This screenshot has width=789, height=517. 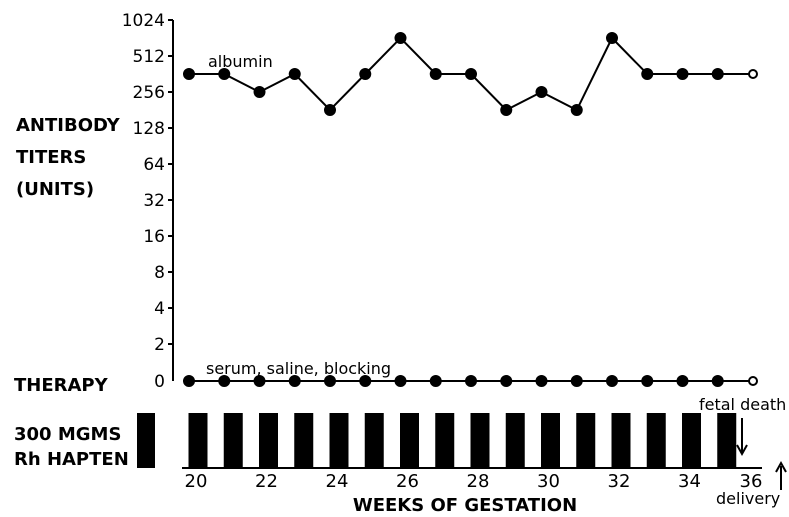 I want to click on fetal-death-annotation: fetal death, so click(x=742, y=404).